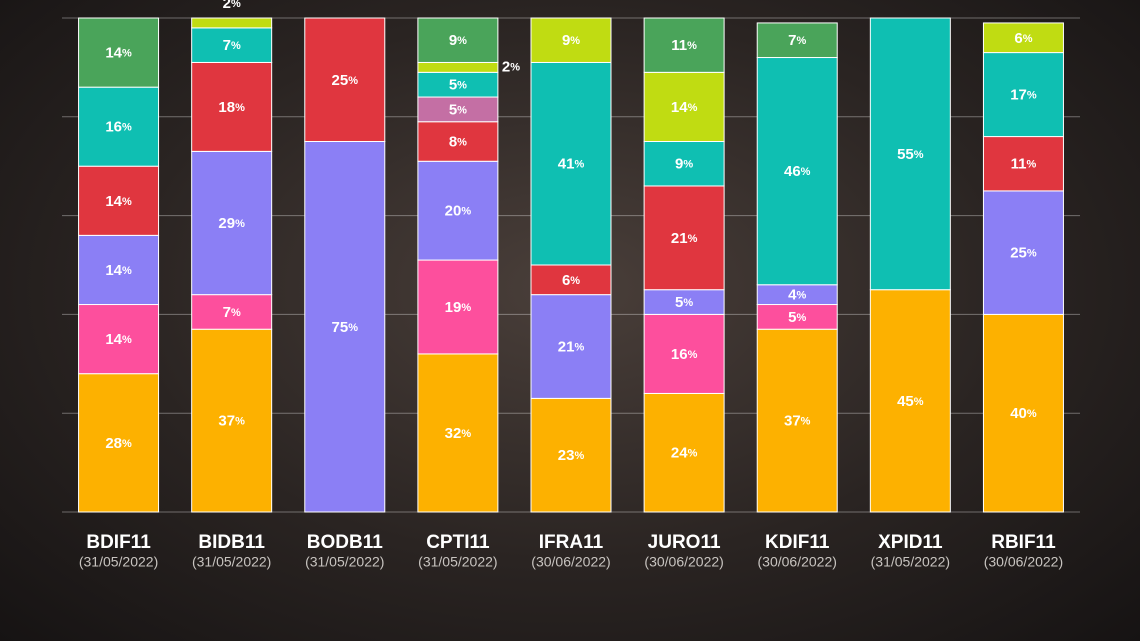  I want to click on x-tick-label: IFRA11, so click(571, 542).